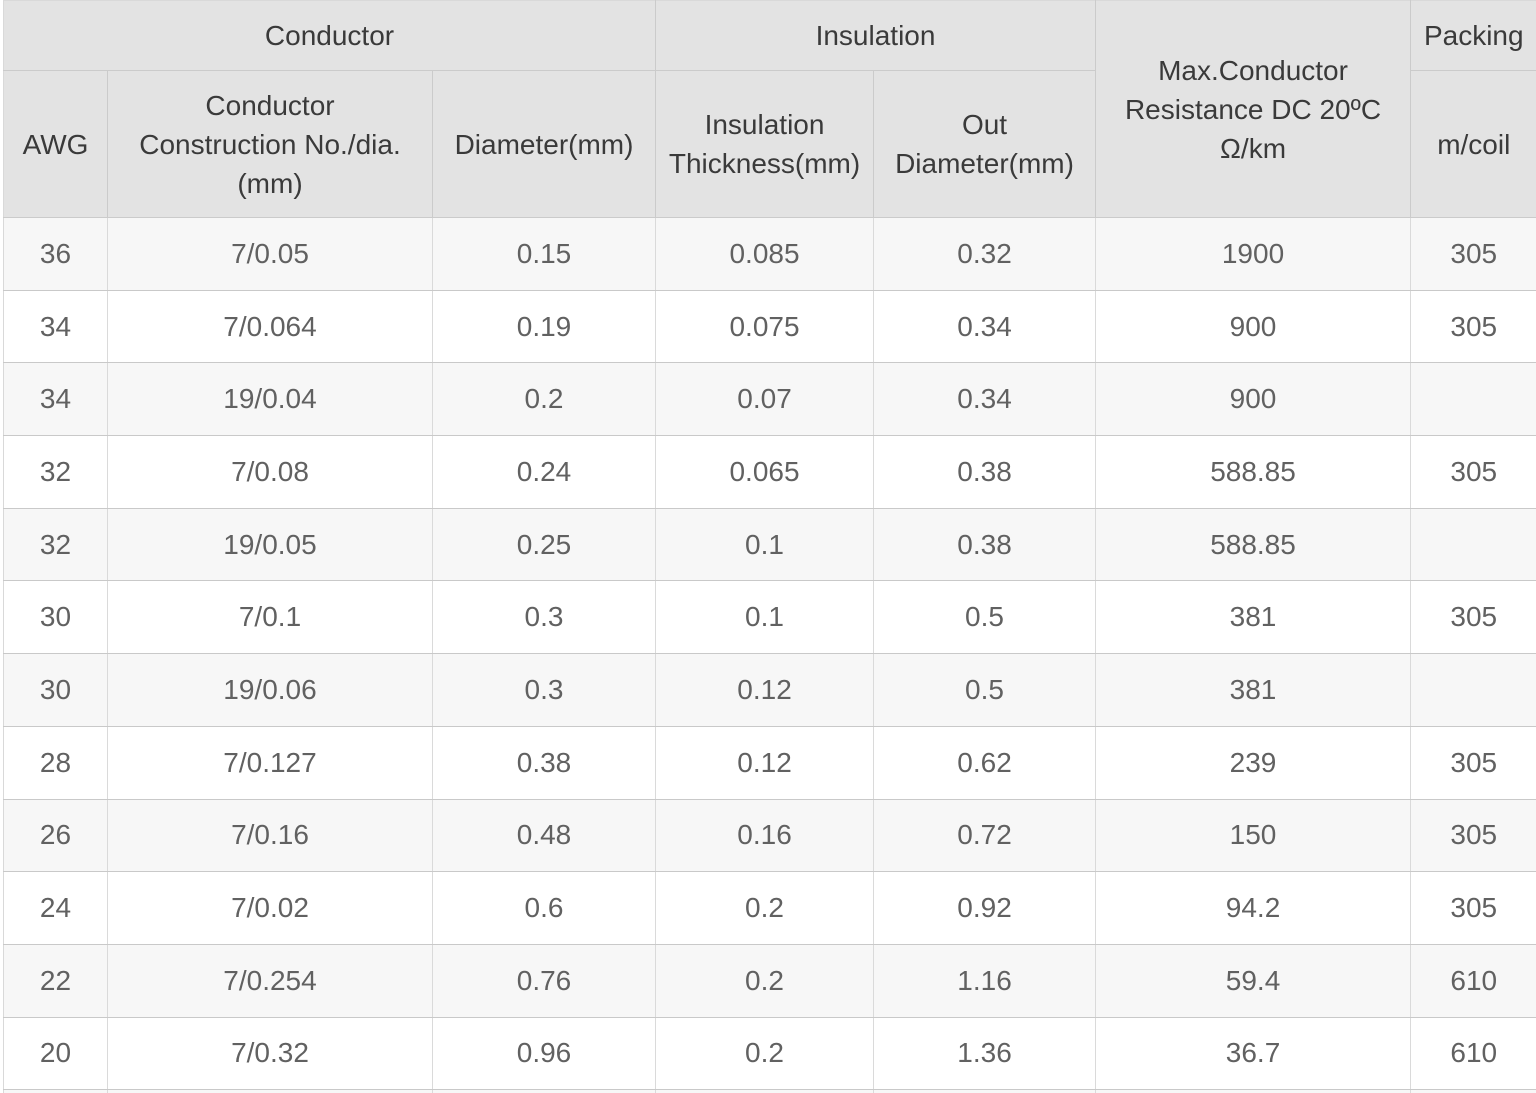  Describe the element at coordinates (270, 835) in the screenshot. I see `cell-conductor-construction: 7/0.16` at that location.